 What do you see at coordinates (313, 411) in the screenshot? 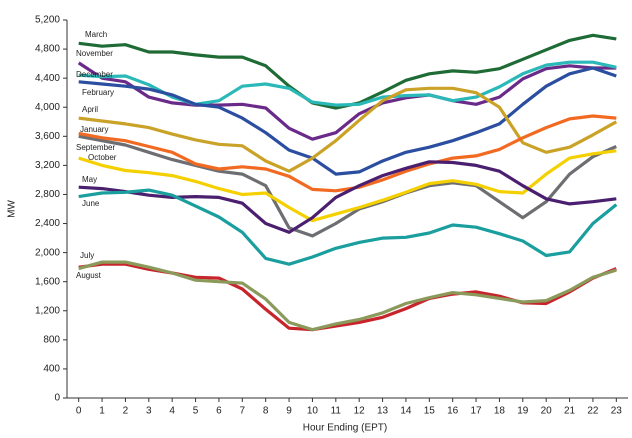
I see `x-tick-label: 10` at bounding box center [313, 411].